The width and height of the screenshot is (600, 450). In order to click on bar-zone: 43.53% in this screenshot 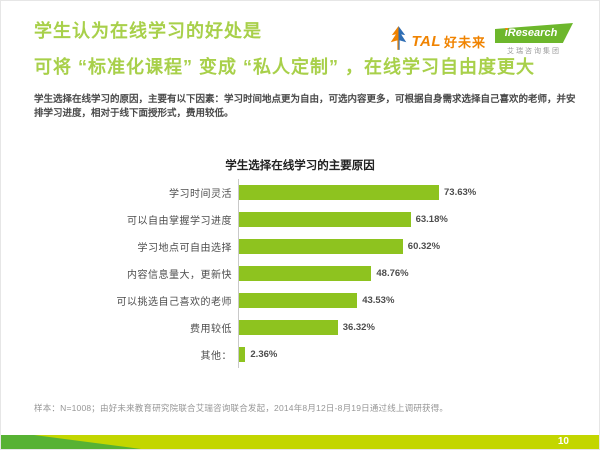, I will do `click(418, 300)`.